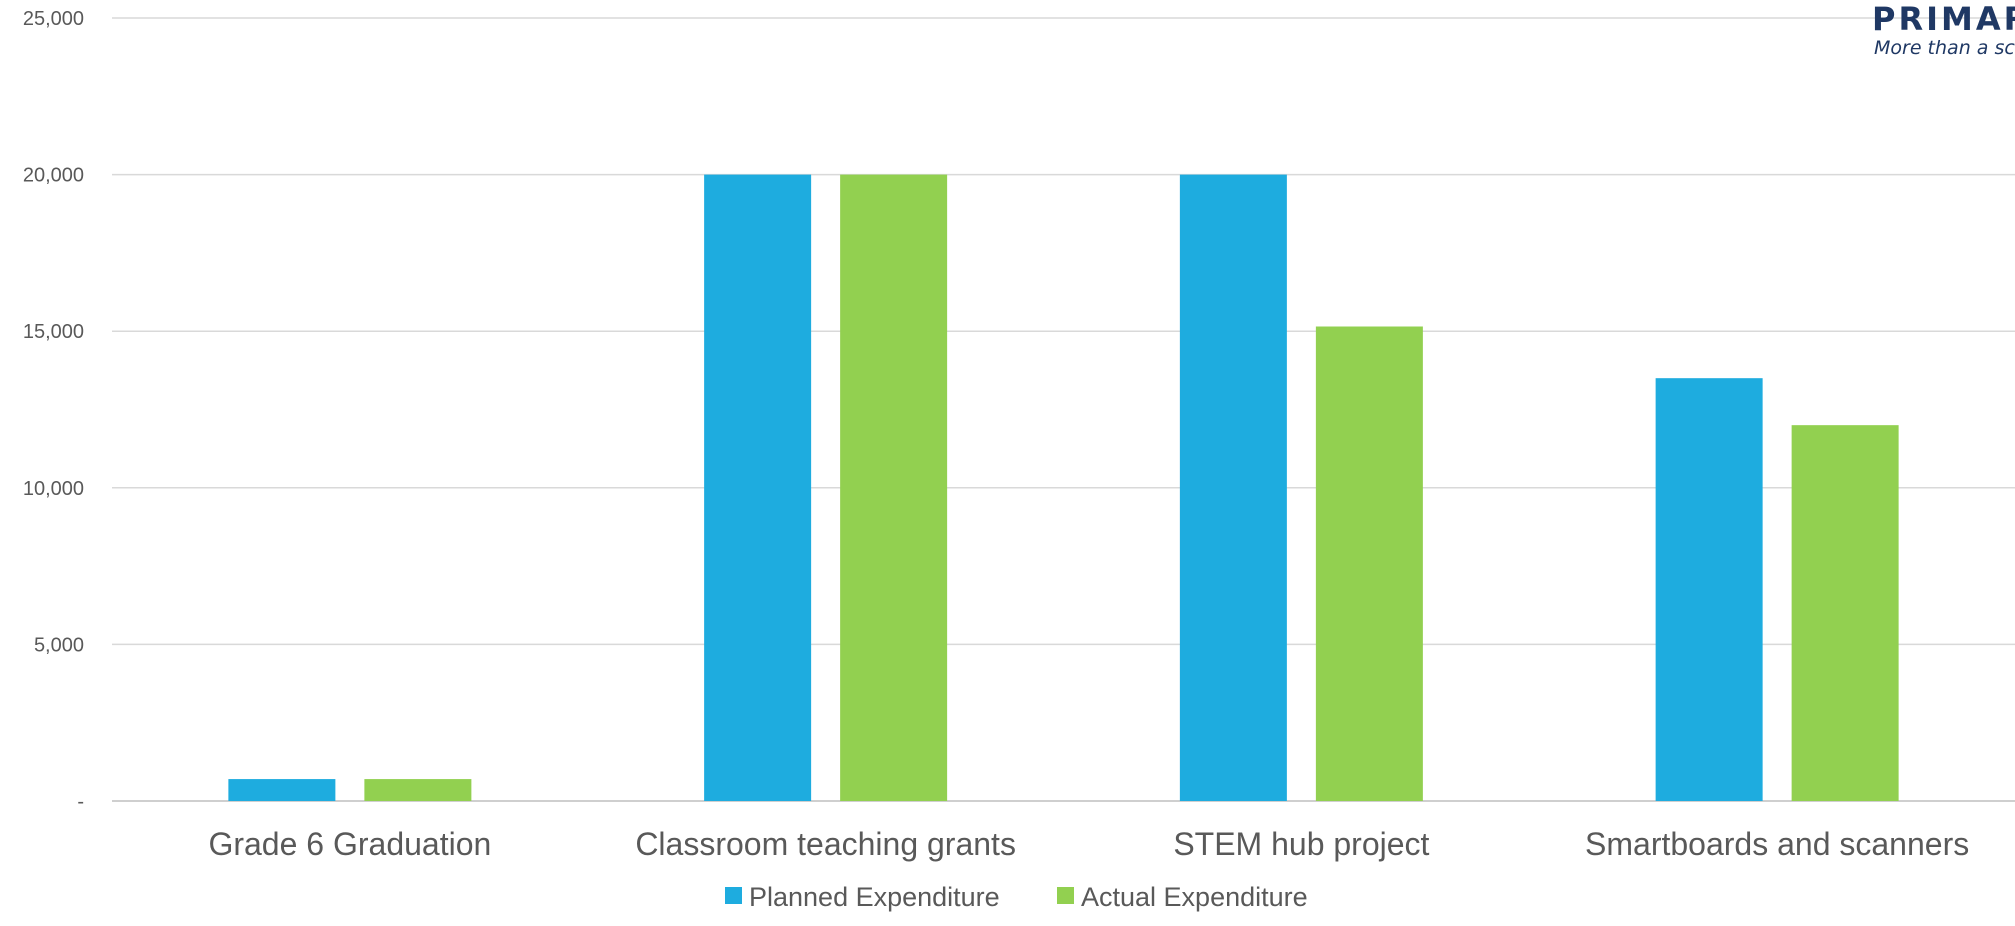  I want to click on y-axis-ticks: - 5,000 10,000 15,000 20,000 25,000, so click(53, 410).